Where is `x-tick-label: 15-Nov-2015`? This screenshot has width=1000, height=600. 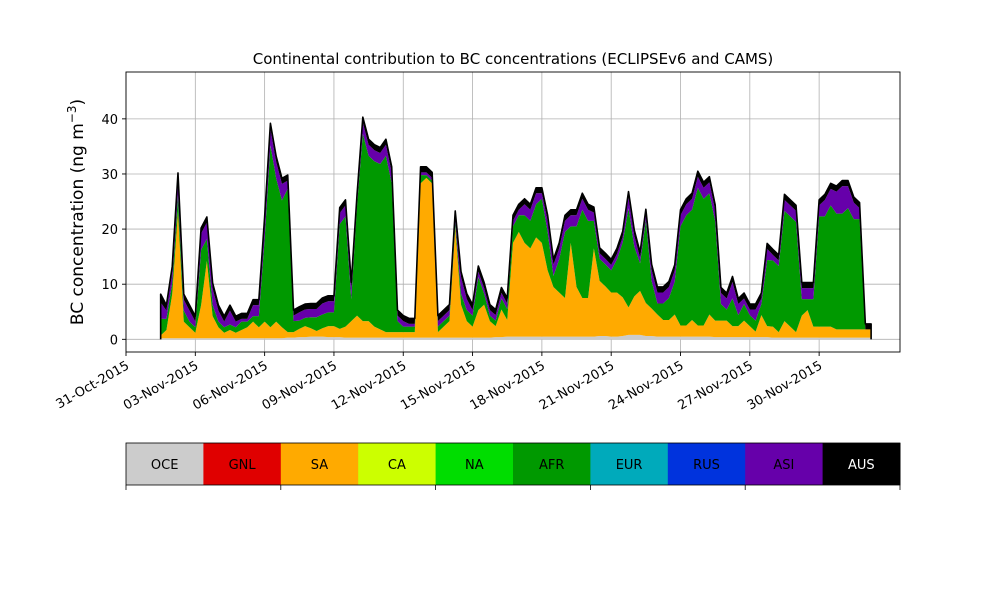
x-tick-label: 15-Nov-2015 is located at coordinates (438, 385).